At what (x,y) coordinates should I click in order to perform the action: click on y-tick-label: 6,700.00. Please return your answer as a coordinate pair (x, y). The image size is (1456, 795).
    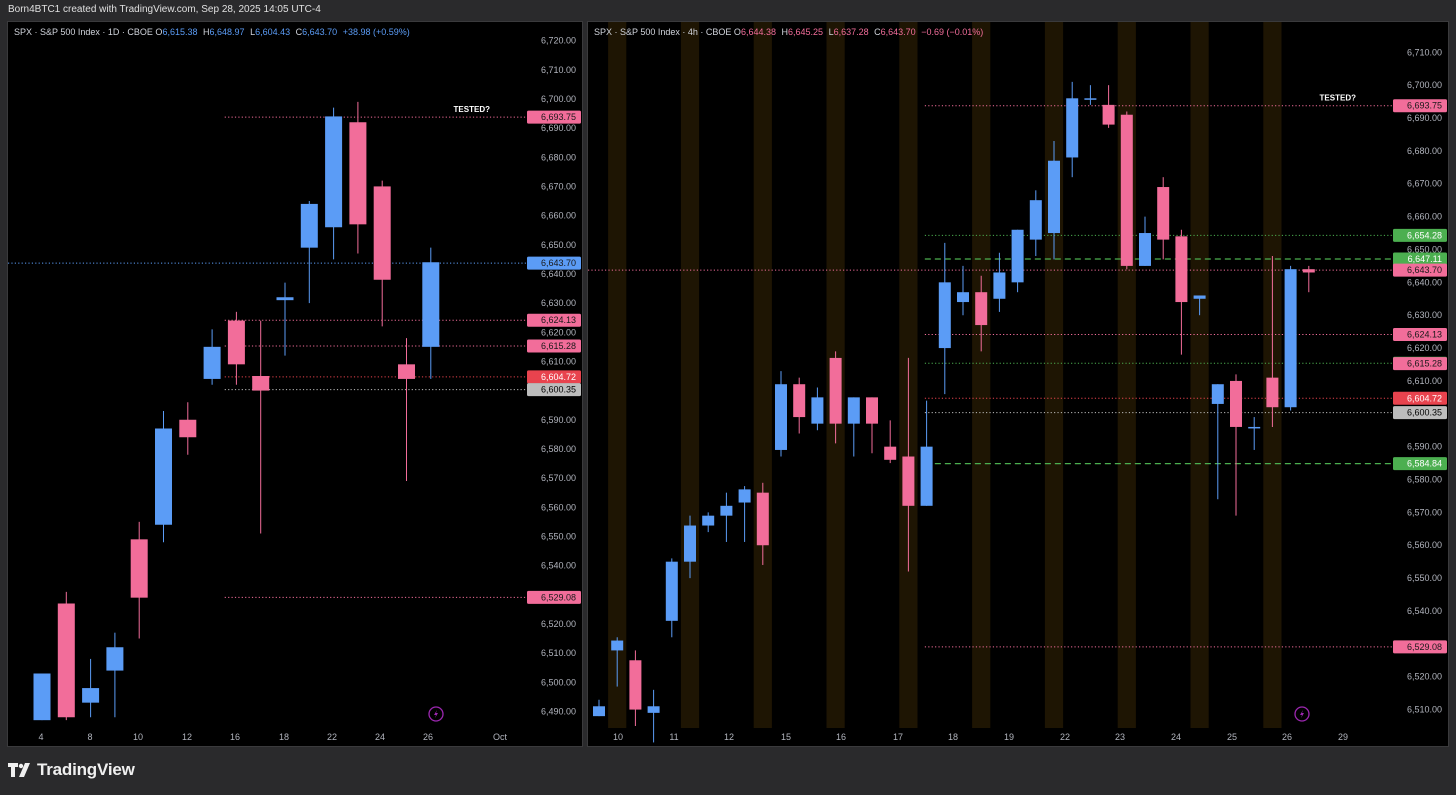
    Looking at the image, I should click on (558, 99).